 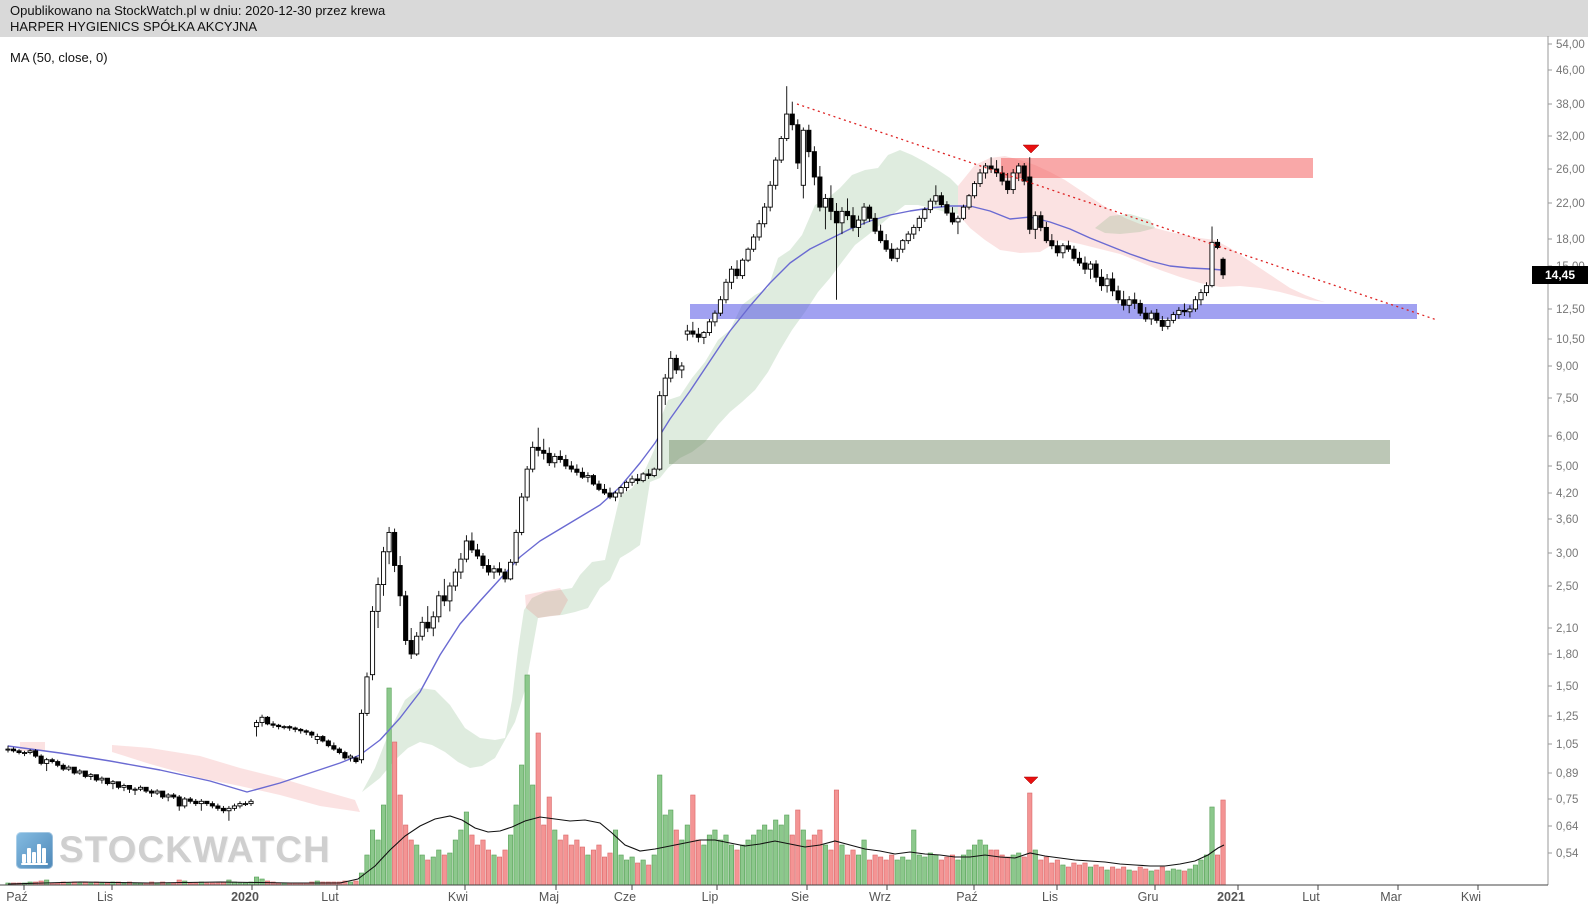 I want to click on price-tick-label: 3,60, so click(x=1567, y=520).